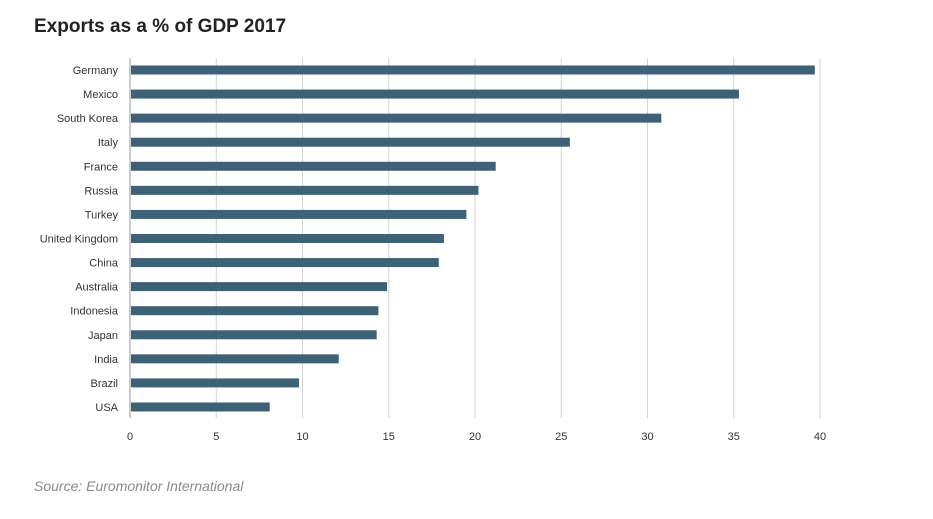 The width and height of the screenshot is (933, 519). Describe the element at coordinates (215, 383) in the screenshot. I see `bar-brazil` at that location.